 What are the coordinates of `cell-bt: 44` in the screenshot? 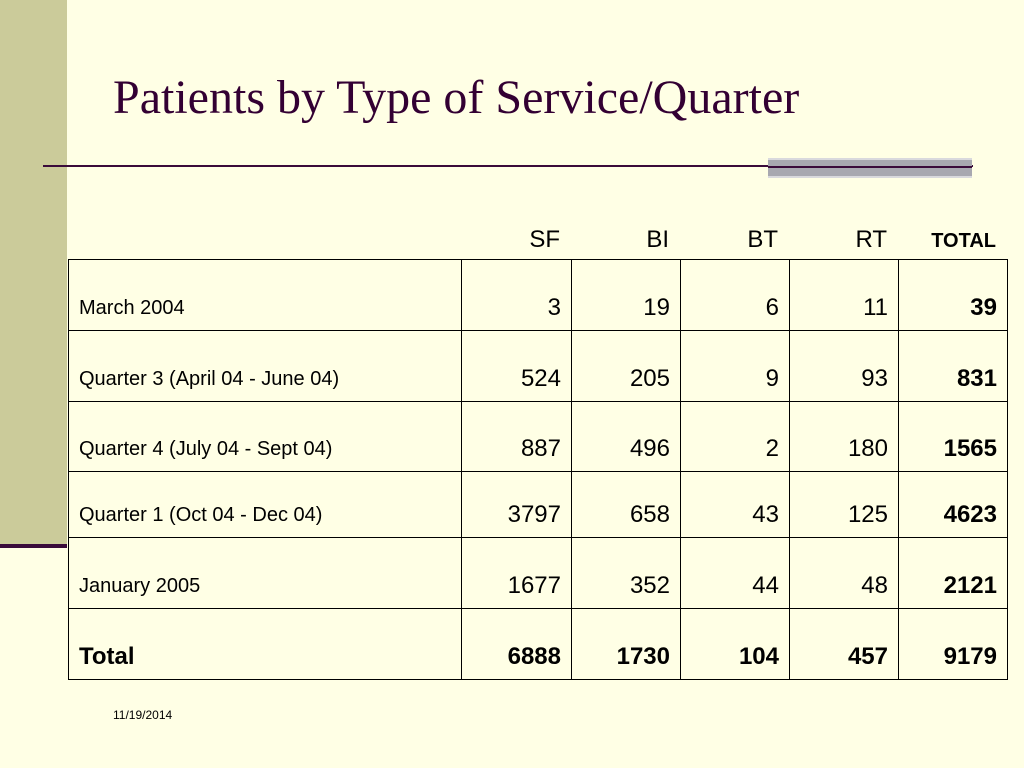 It's located at (735, 573).